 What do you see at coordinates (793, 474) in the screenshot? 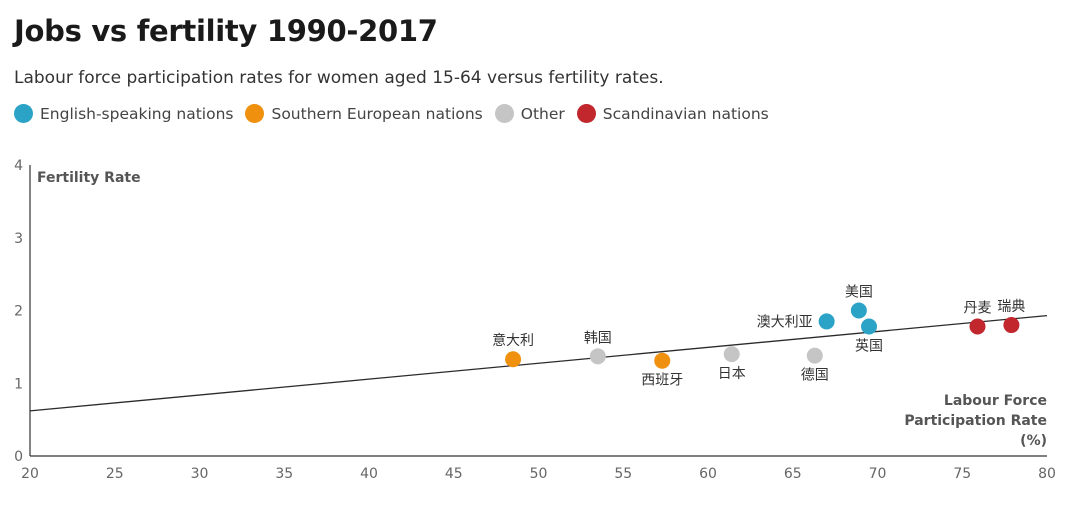
I see `x-tick-label: 65` at bounding box center [793, 474].